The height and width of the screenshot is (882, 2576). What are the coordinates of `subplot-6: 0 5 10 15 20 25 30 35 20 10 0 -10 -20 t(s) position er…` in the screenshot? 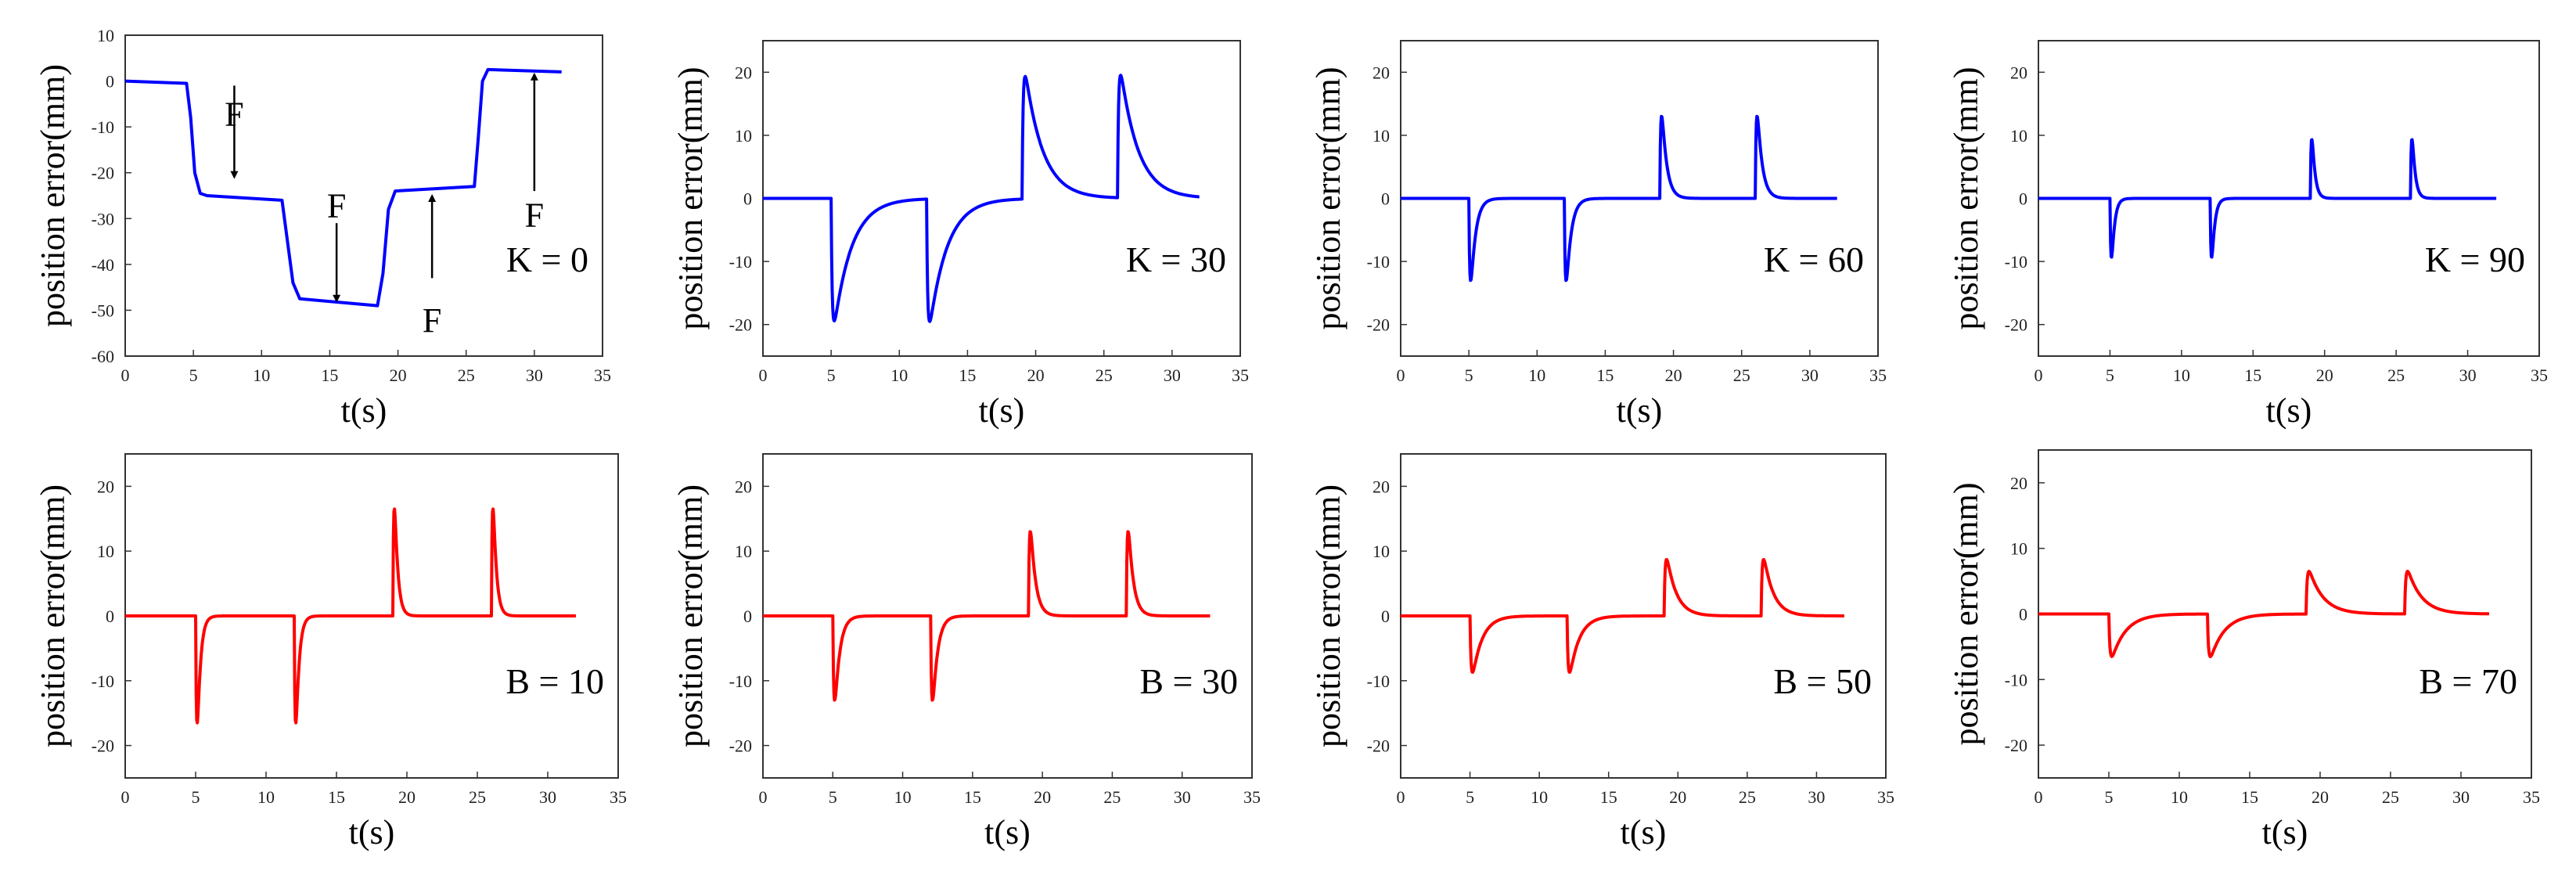 It's located at (966, 652).